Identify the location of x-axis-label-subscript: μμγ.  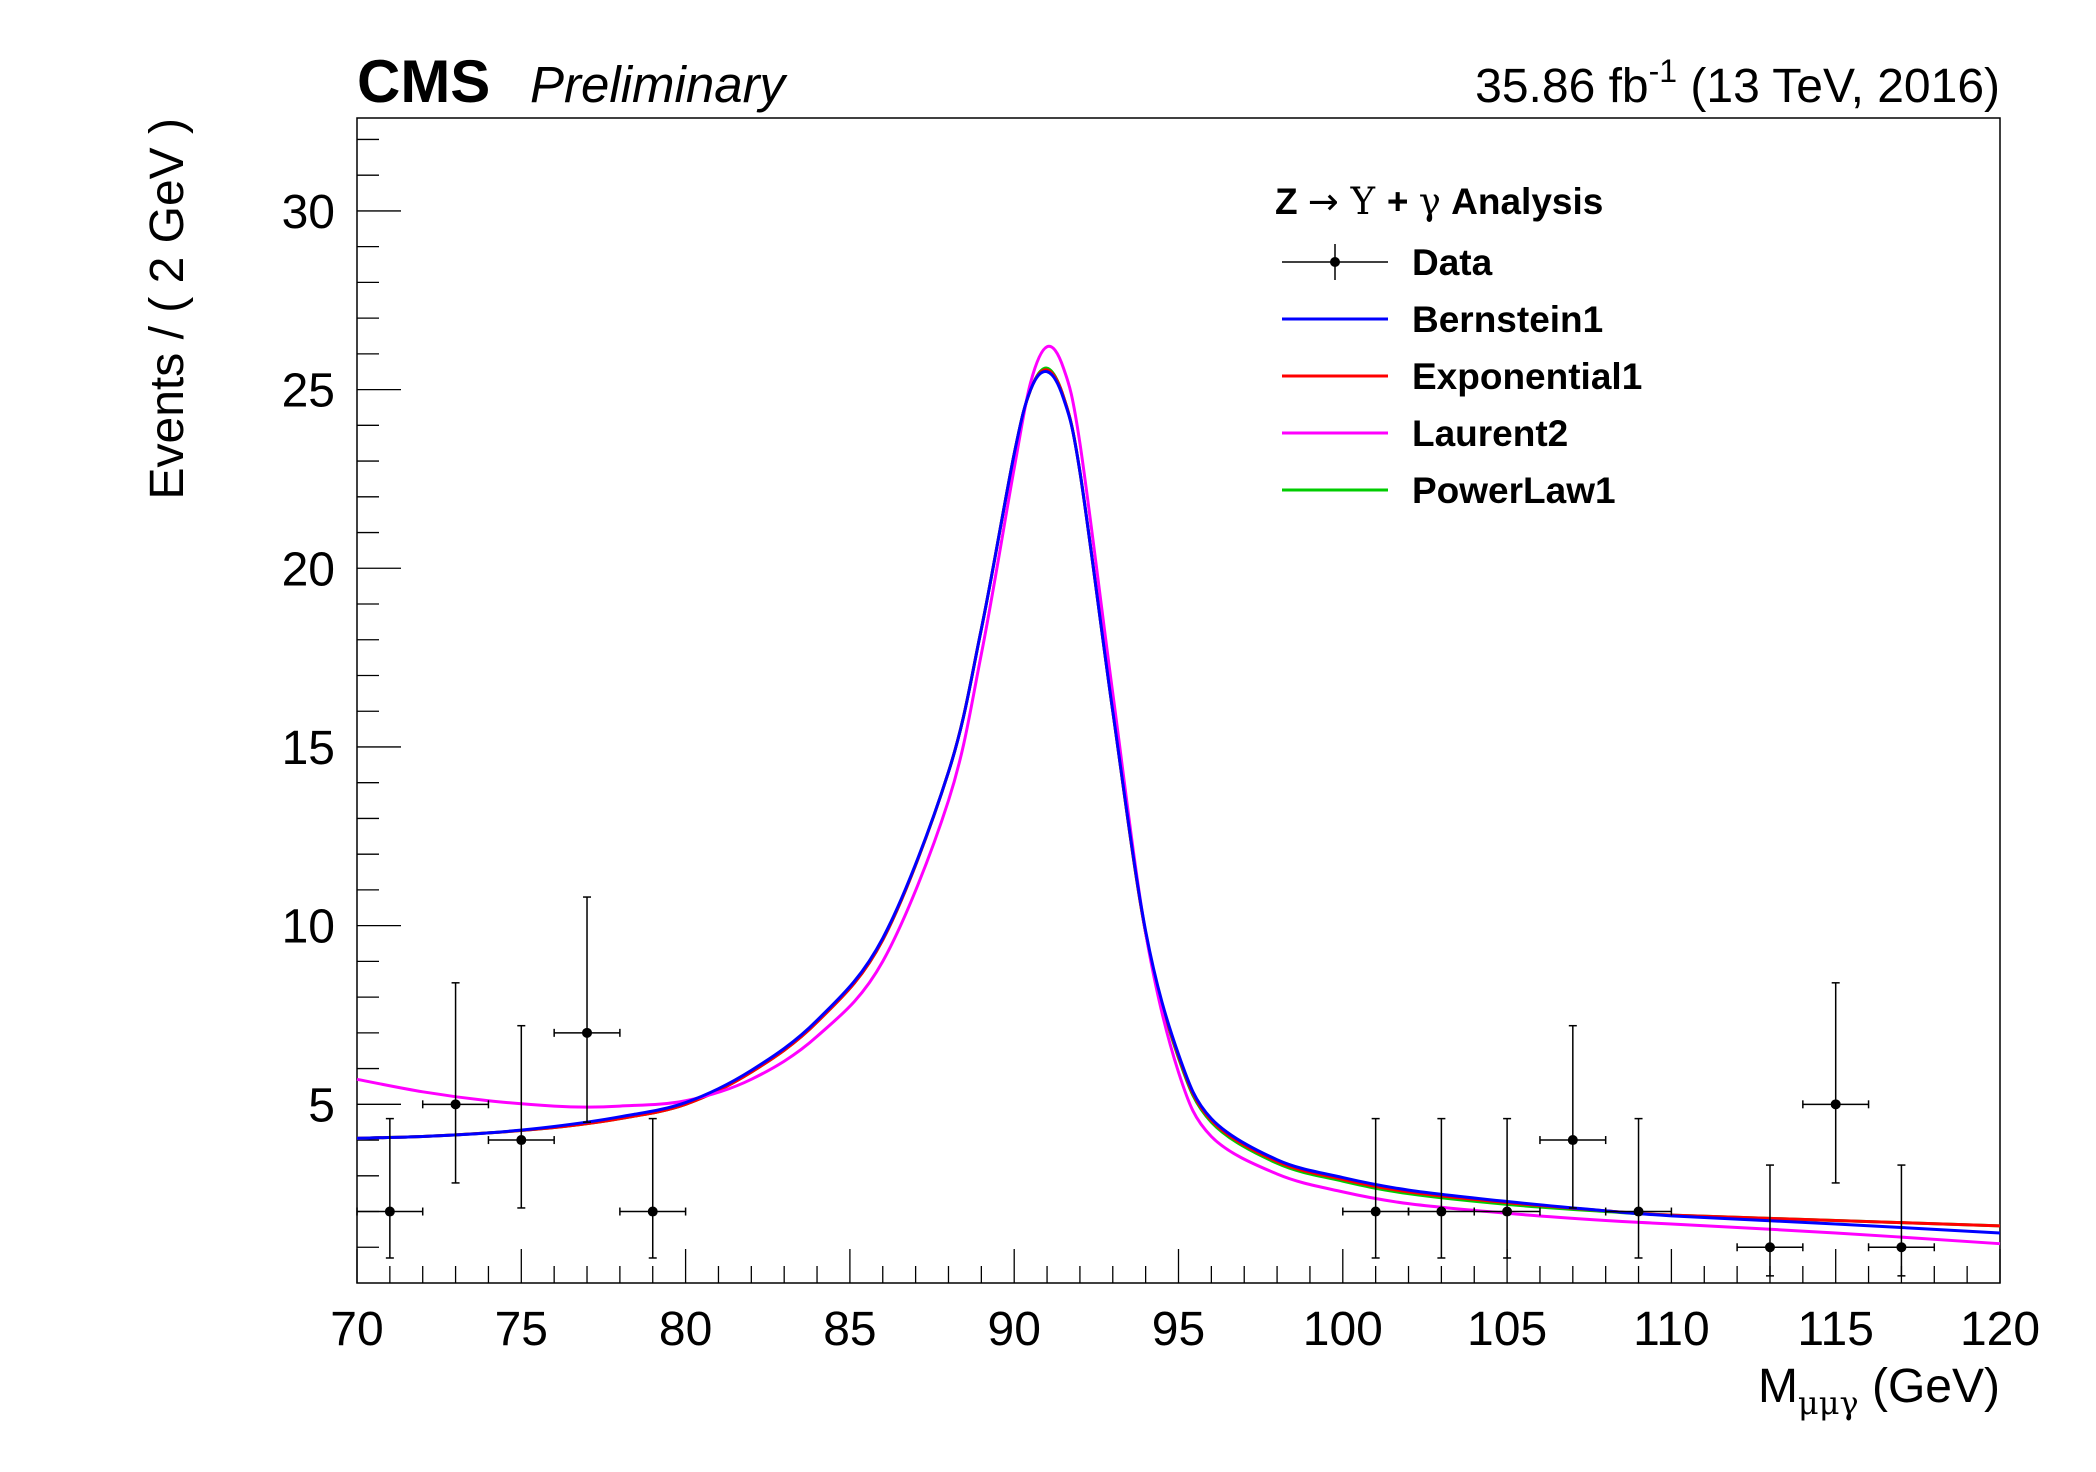
(1828, 1403).